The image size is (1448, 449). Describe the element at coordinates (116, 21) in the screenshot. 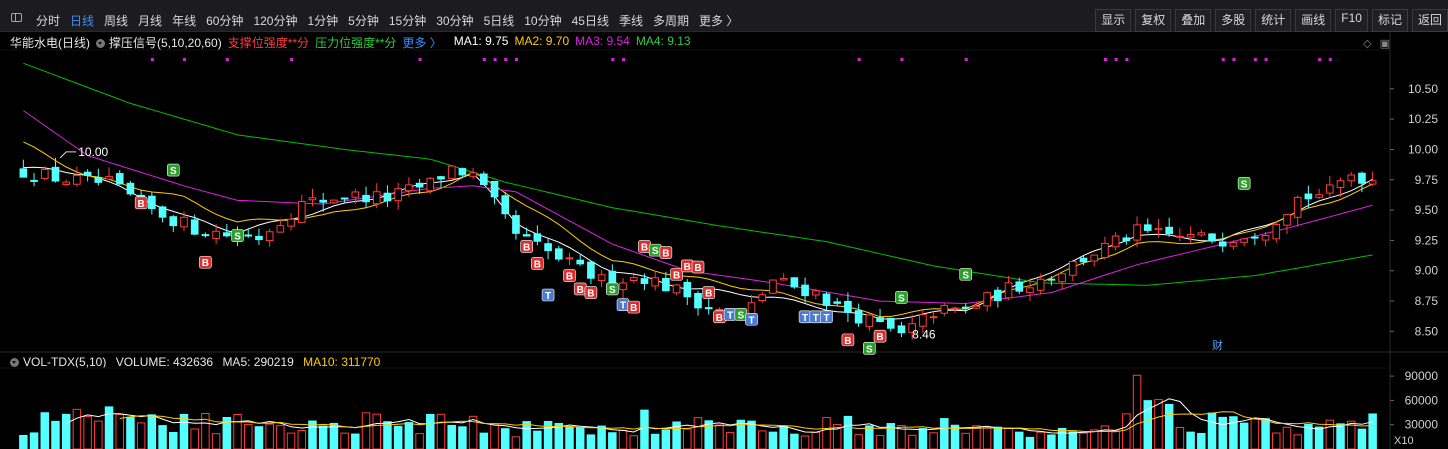

I see `tab-2: 周线` at that location.